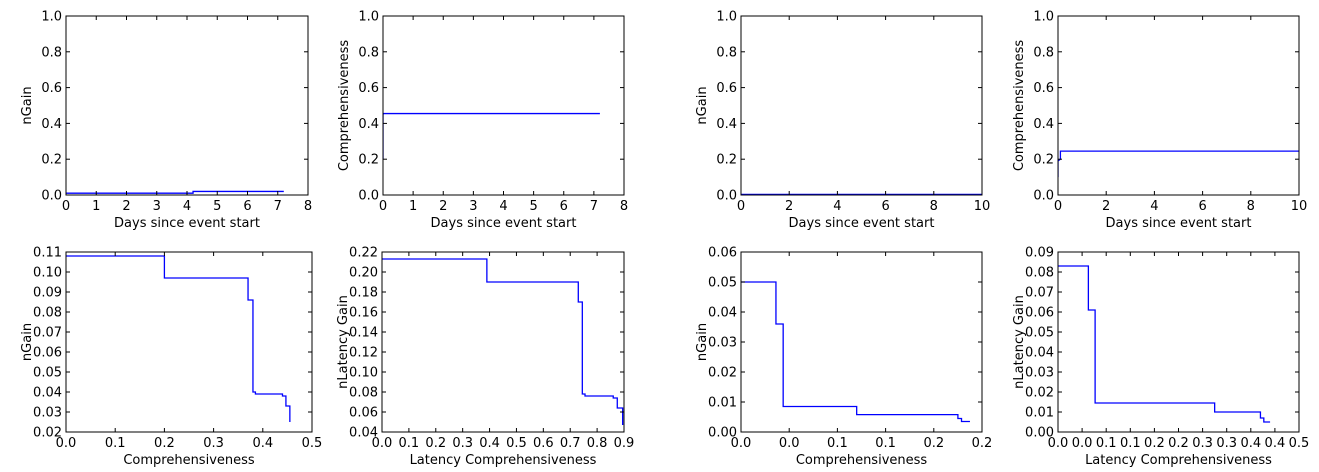  What do you see at coordinates (543, 443) in the screenshot?
I see `x-tick-label: 0.6` at bounding box center [543, 443].